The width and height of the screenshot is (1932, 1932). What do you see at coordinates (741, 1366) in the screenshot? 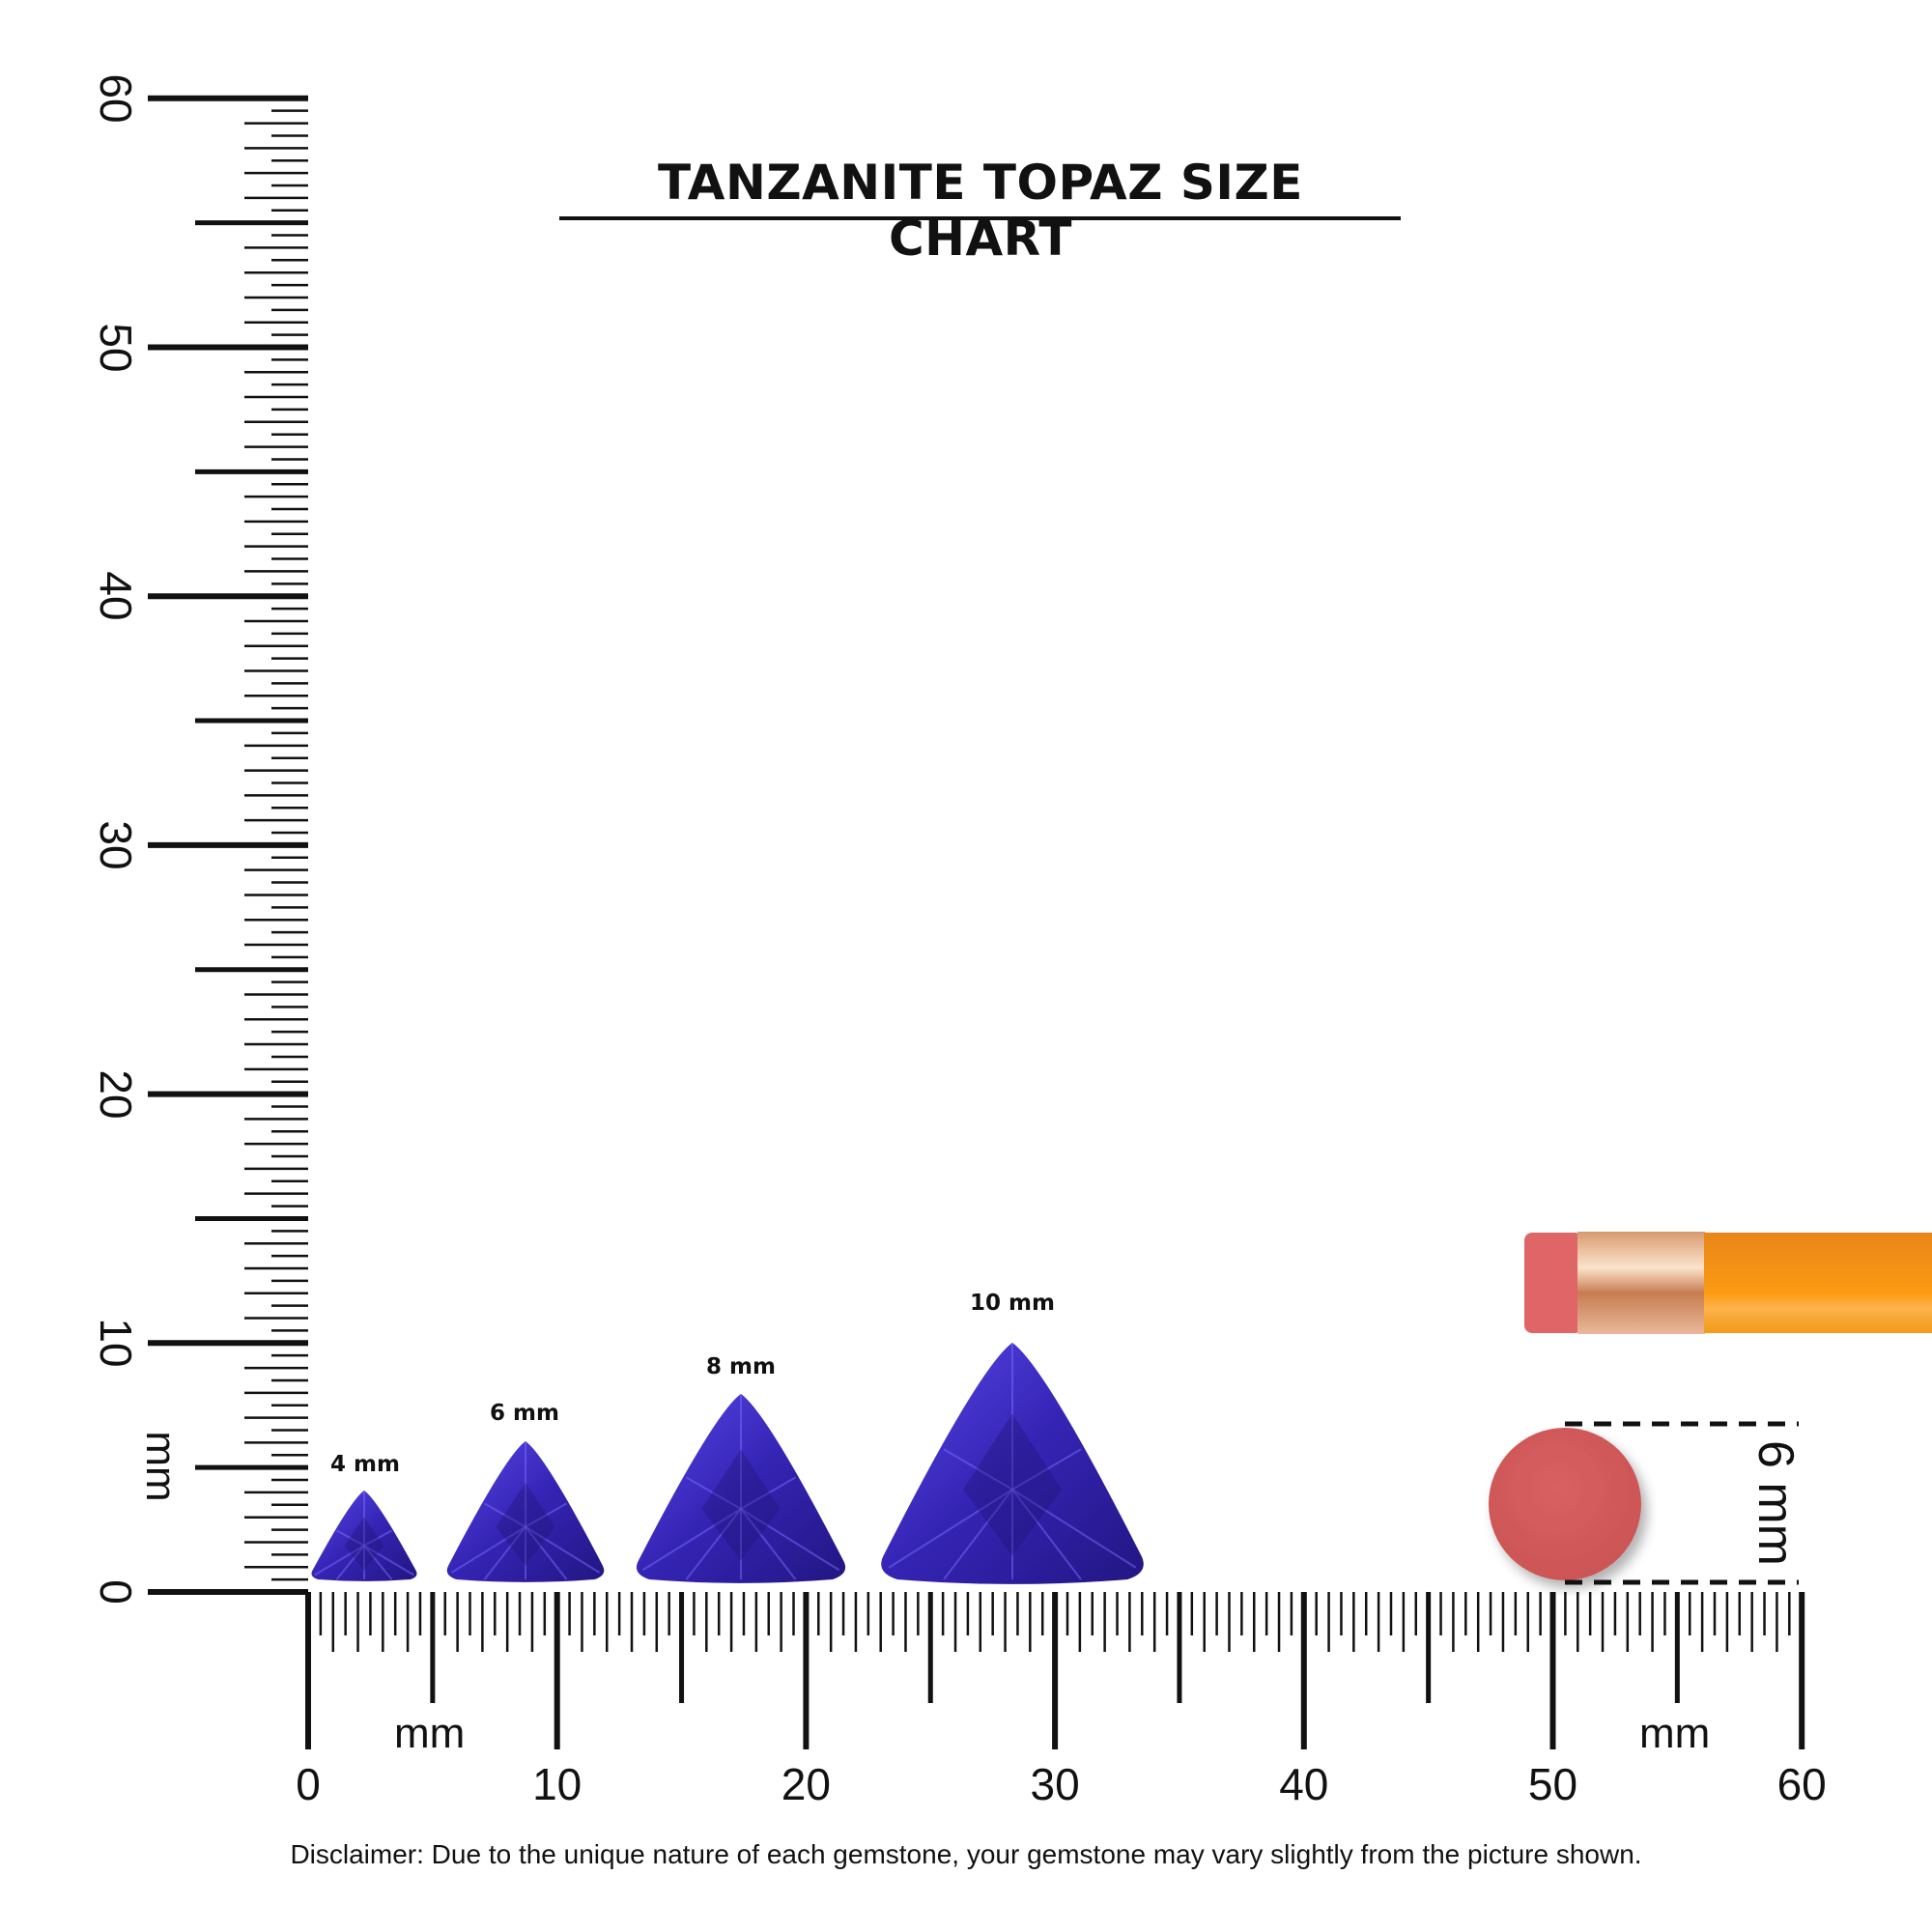
I see `gem-label-8mm: 8 mm` at bounding box center [741, 1366].